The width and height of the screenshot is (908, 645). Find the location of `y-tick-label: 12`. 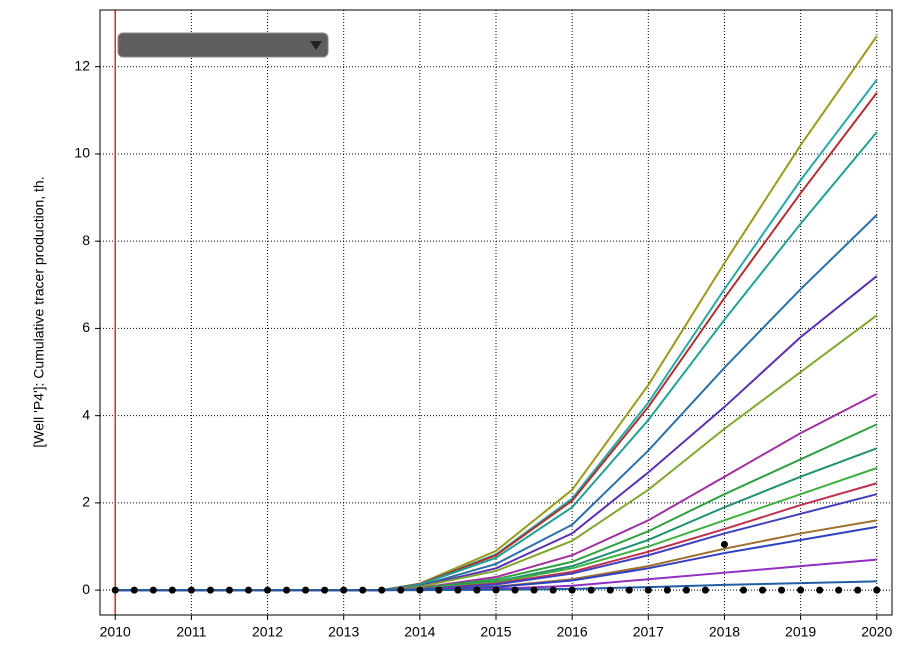

y-tick-label: 12 is located at coordinates (82, 65).